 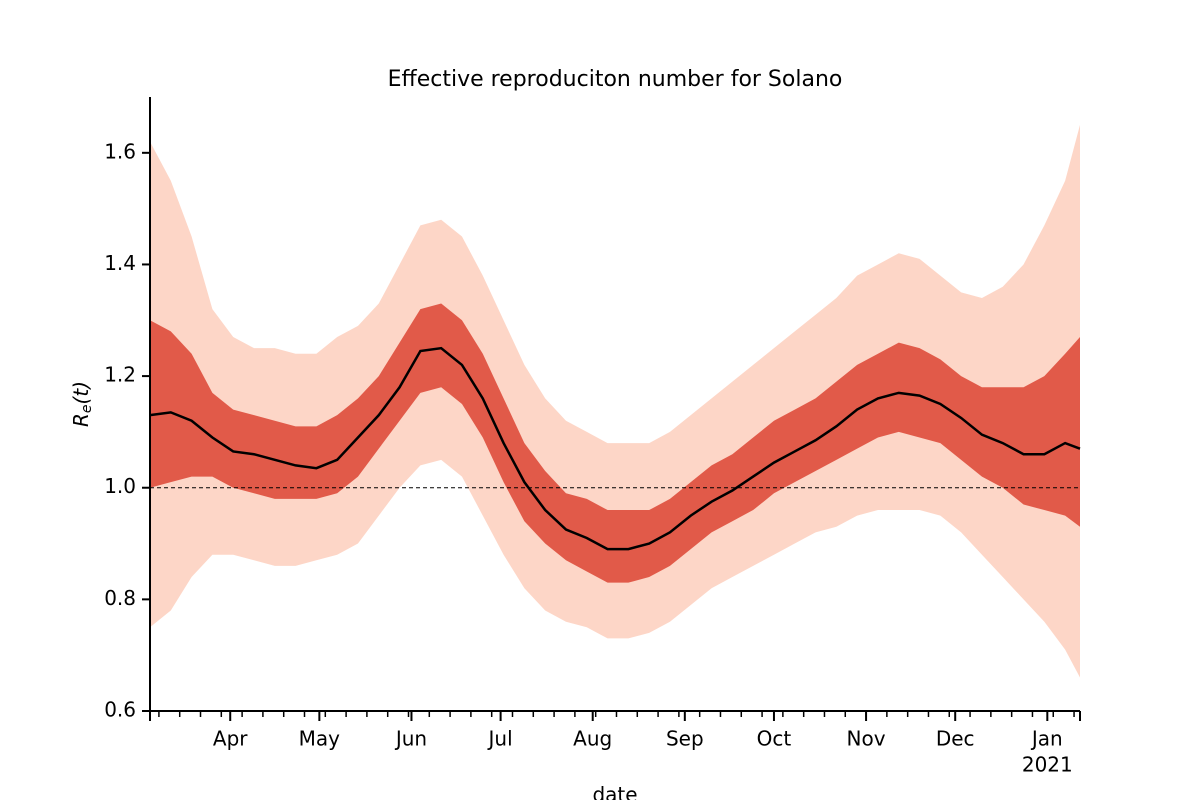 What do you see at coordinates (120, 263) in the screenshot?
I see `y-tick-label: 1.4` at bounding box center [120, 263].